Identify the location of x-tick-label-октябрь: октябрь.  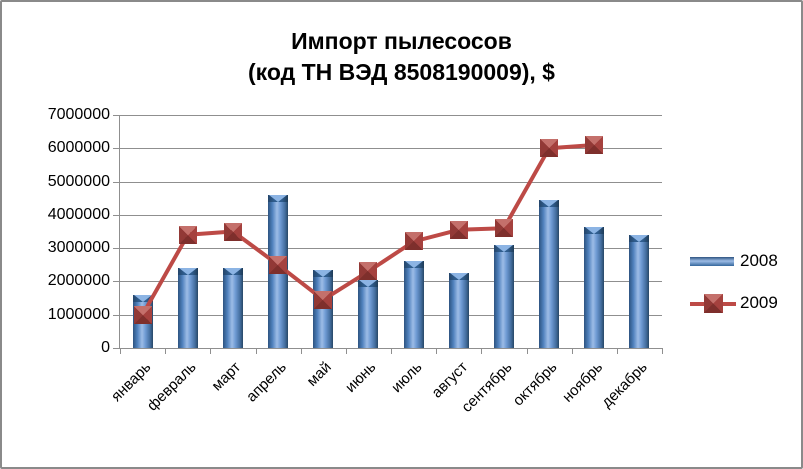
(535, 384).